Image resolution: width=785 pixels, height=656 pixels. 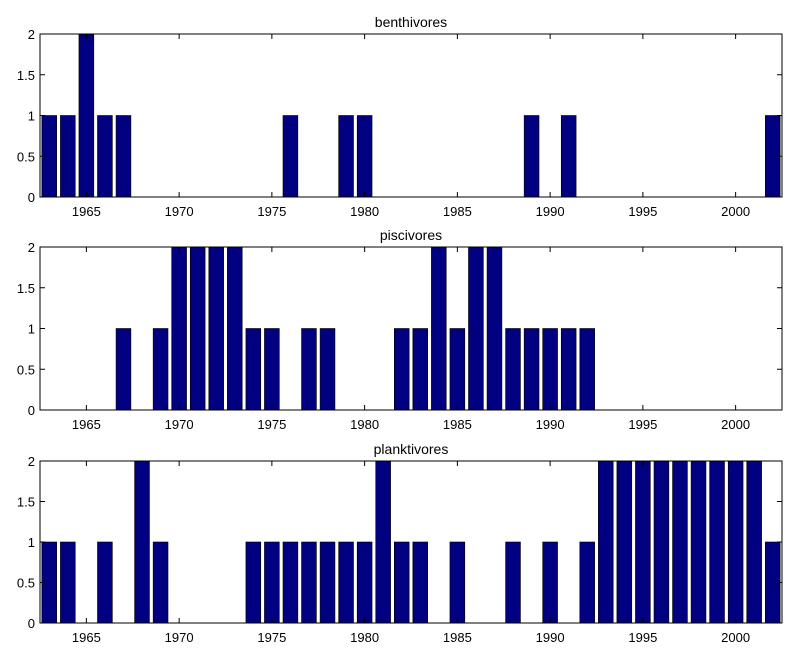 What do you see at coordinates (494, 328) in the screenshot?
I see `bar-1987` at bounding box center [494, 328].